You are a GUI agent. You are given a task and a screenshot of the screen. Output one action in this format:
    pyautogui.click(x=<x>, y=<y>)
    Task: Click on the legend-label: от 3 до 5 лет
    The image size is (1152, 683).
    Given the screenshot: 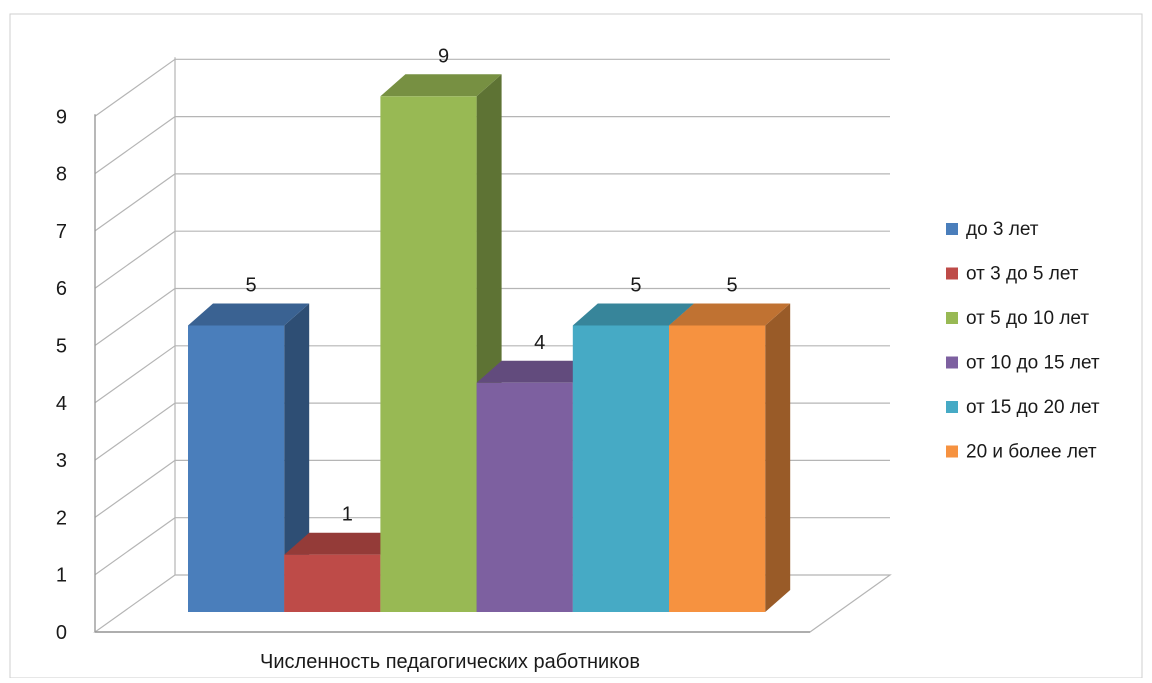 What is the action you would take?
    pyautogui.click(x=1022, y=274)
    